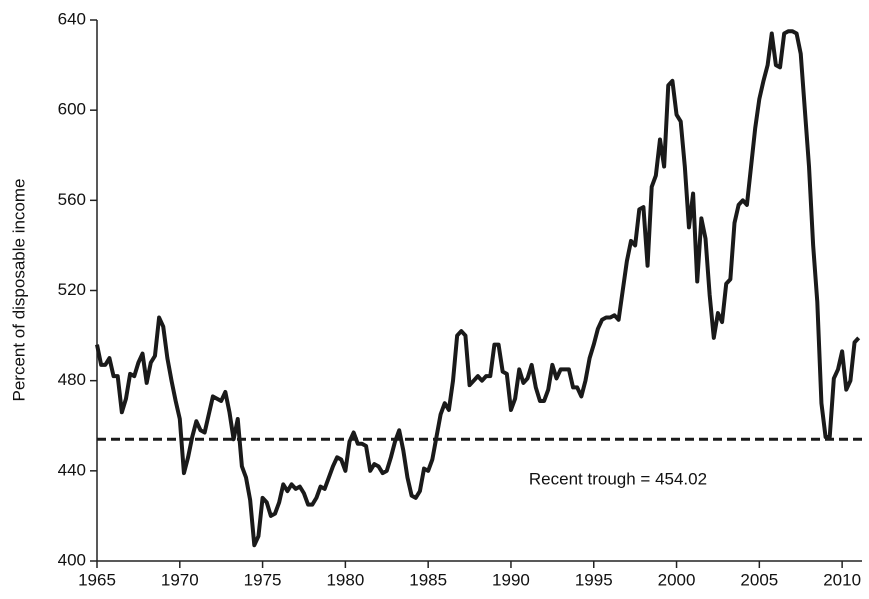 The width and height of the screenshot is (869, 599). I want to click on y-tick-label: 640, so click(72, 18).